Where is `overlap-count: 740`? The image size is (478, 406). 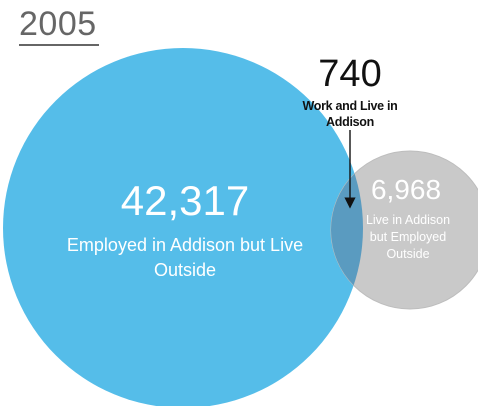
overlap-count: 740 is located at coordinates (350, 74).